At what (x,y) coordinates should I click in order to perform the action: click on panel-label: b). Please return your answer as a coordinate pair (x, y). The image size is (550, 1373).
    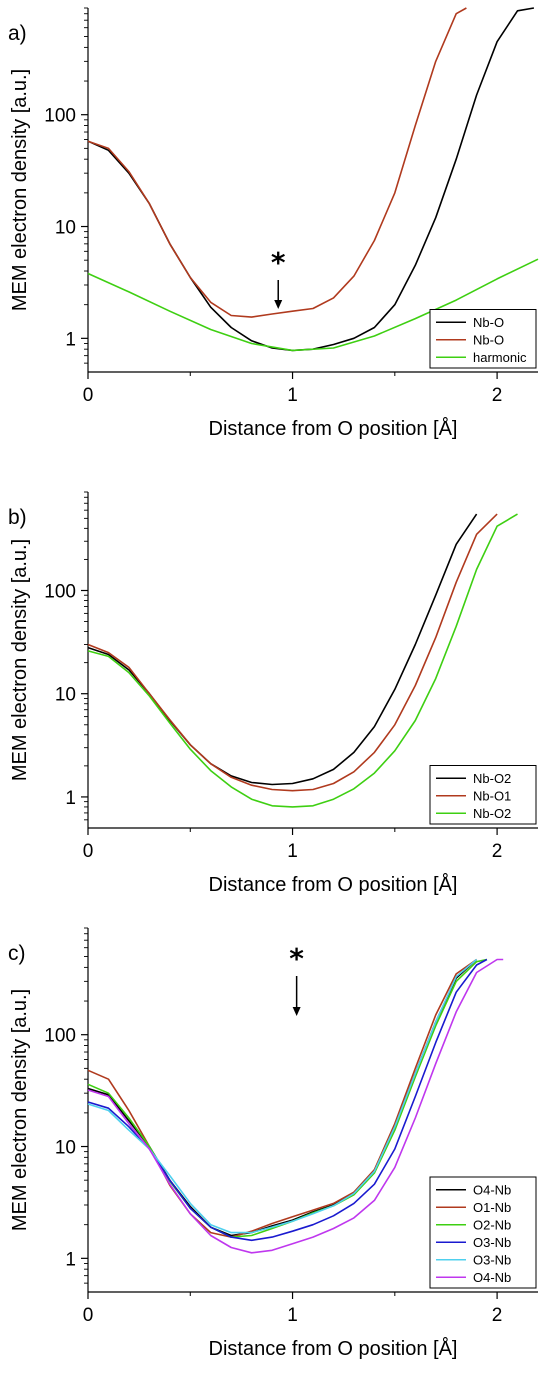
    Looking at the image, I should click on (17, 517).